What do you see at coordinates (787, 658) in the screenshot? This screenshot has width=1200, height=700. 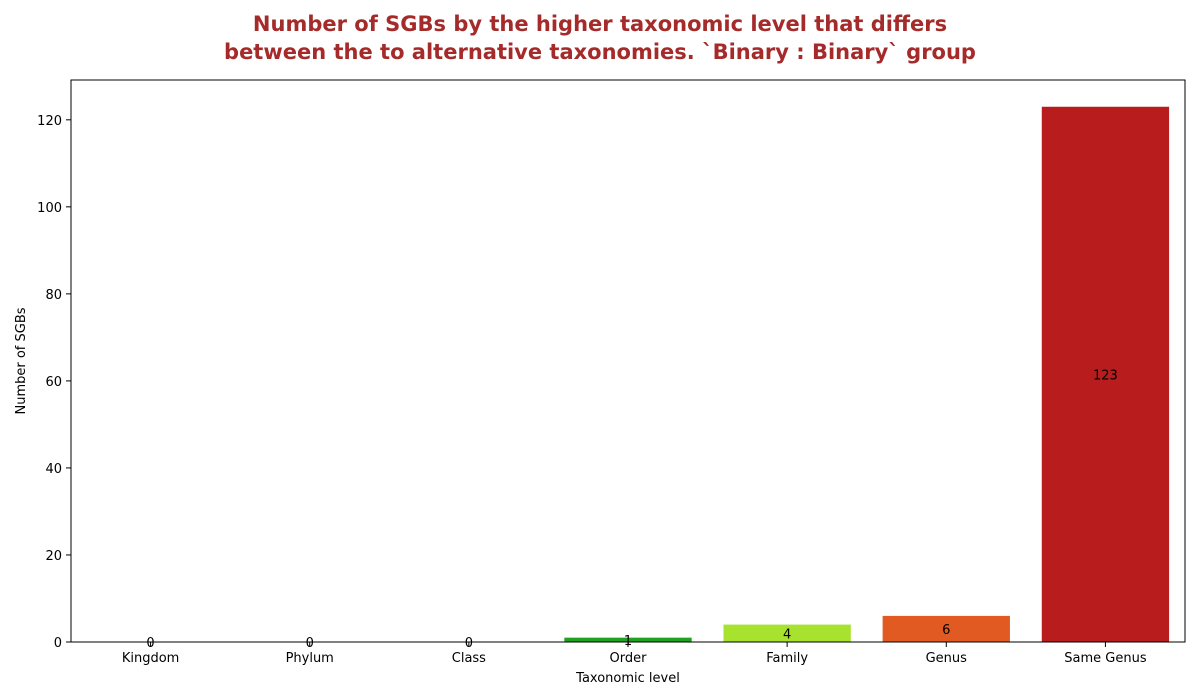 I see `x-tick-label-family: Family` at bounding box center [787, 658].